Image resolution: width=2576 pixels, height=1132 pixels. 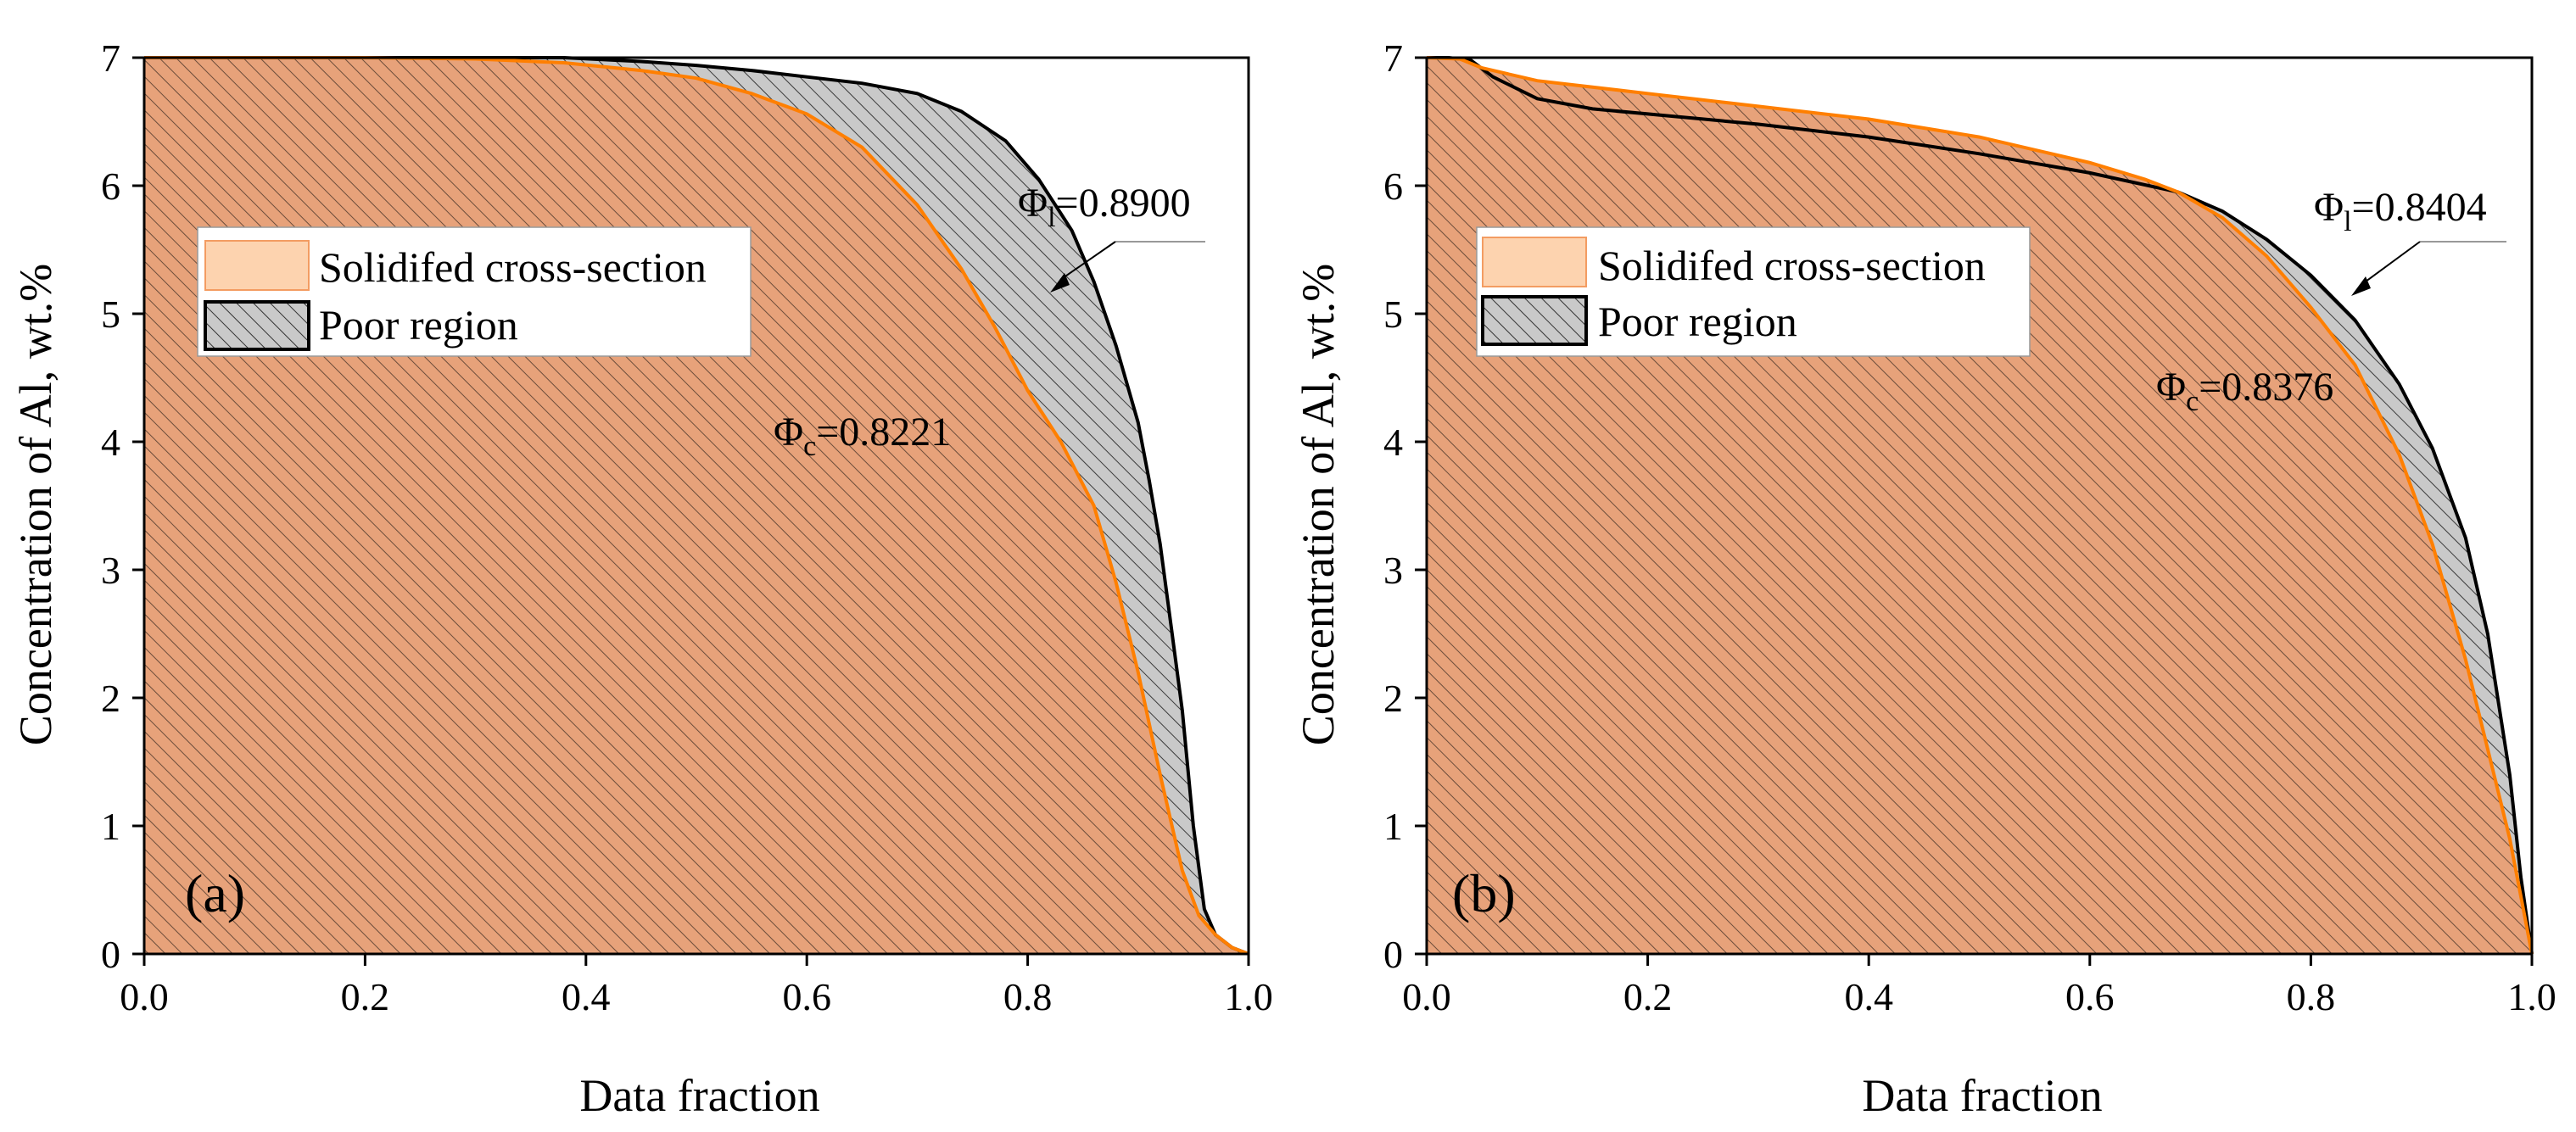 I want to click on annotation-phi-c-b: Φc=0.8376, so click(x=2244, y=391).